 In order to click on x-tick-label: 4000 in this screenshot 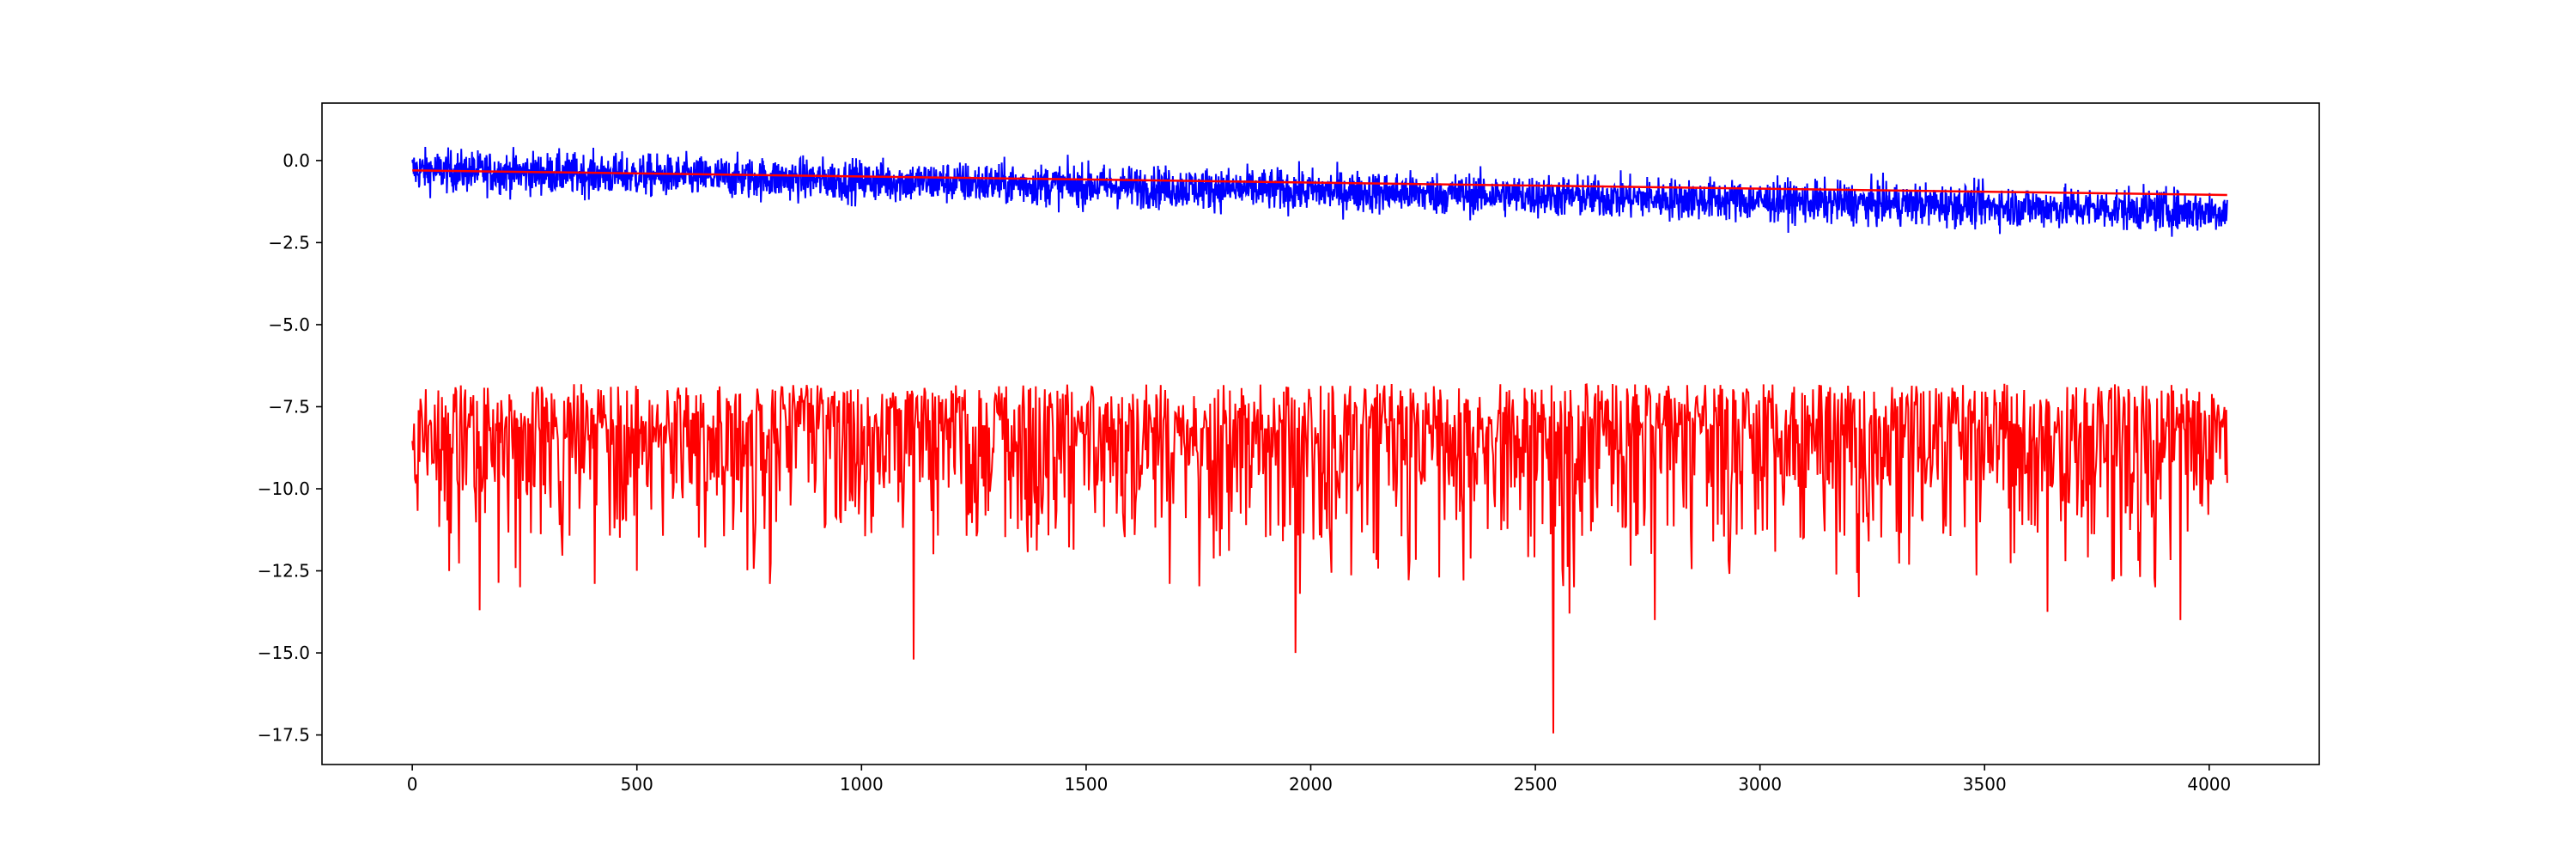, I will do `click(2209, 784)`.